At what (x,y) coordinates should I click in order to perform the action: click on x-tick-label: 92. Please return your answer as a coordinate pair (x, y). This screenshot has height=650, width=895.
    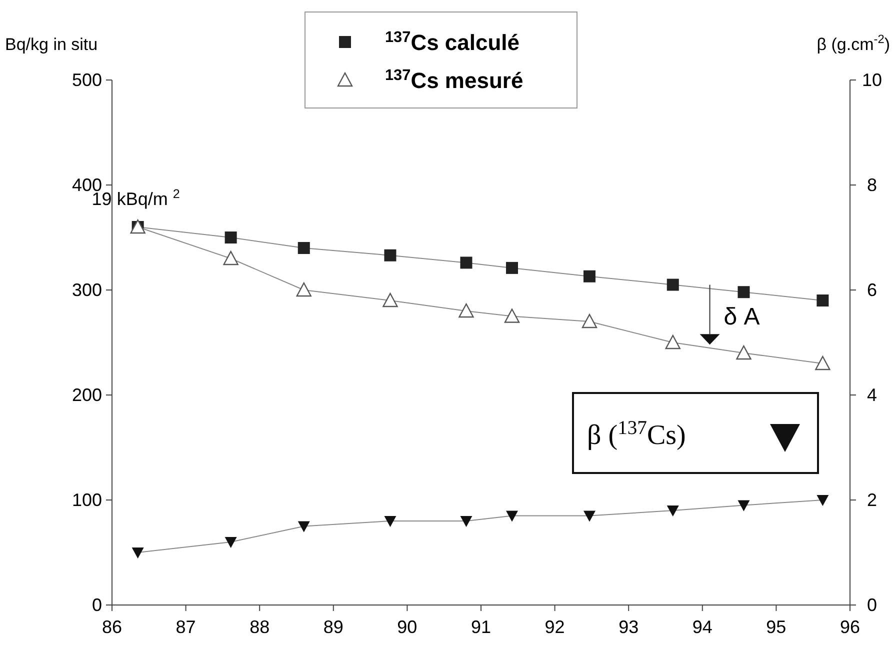
    Looking at the image, I should click on (554, 627).